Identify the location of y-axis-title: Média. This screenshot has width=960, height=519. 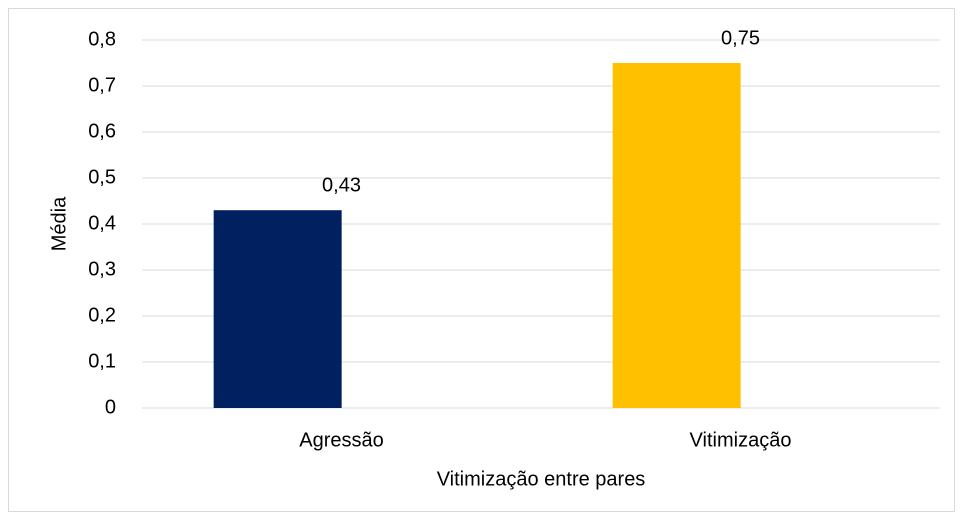
(59, 223).